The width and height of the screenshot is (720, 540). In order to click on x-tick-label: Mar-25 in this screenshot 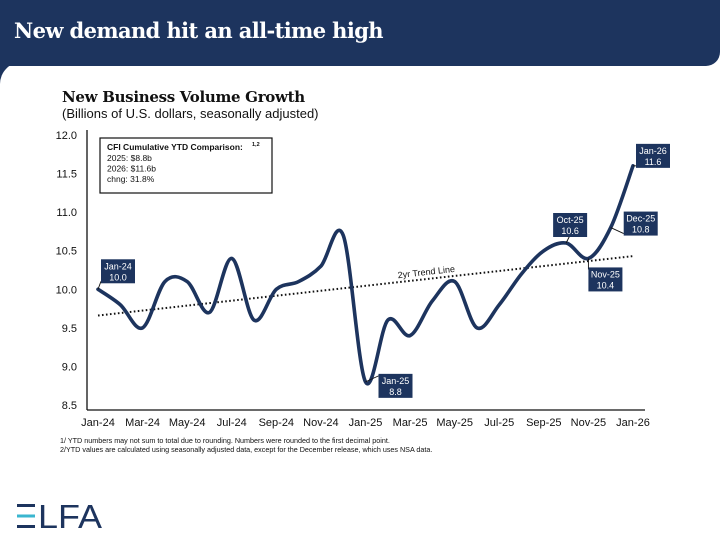, I will do `click(410, 423)`.